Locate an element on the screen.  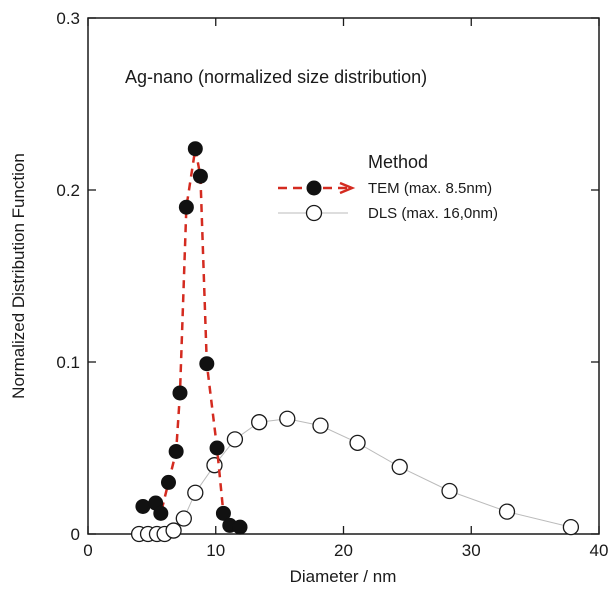
y-tick-label-3: 0.3 is located at coordinates (68, 18).